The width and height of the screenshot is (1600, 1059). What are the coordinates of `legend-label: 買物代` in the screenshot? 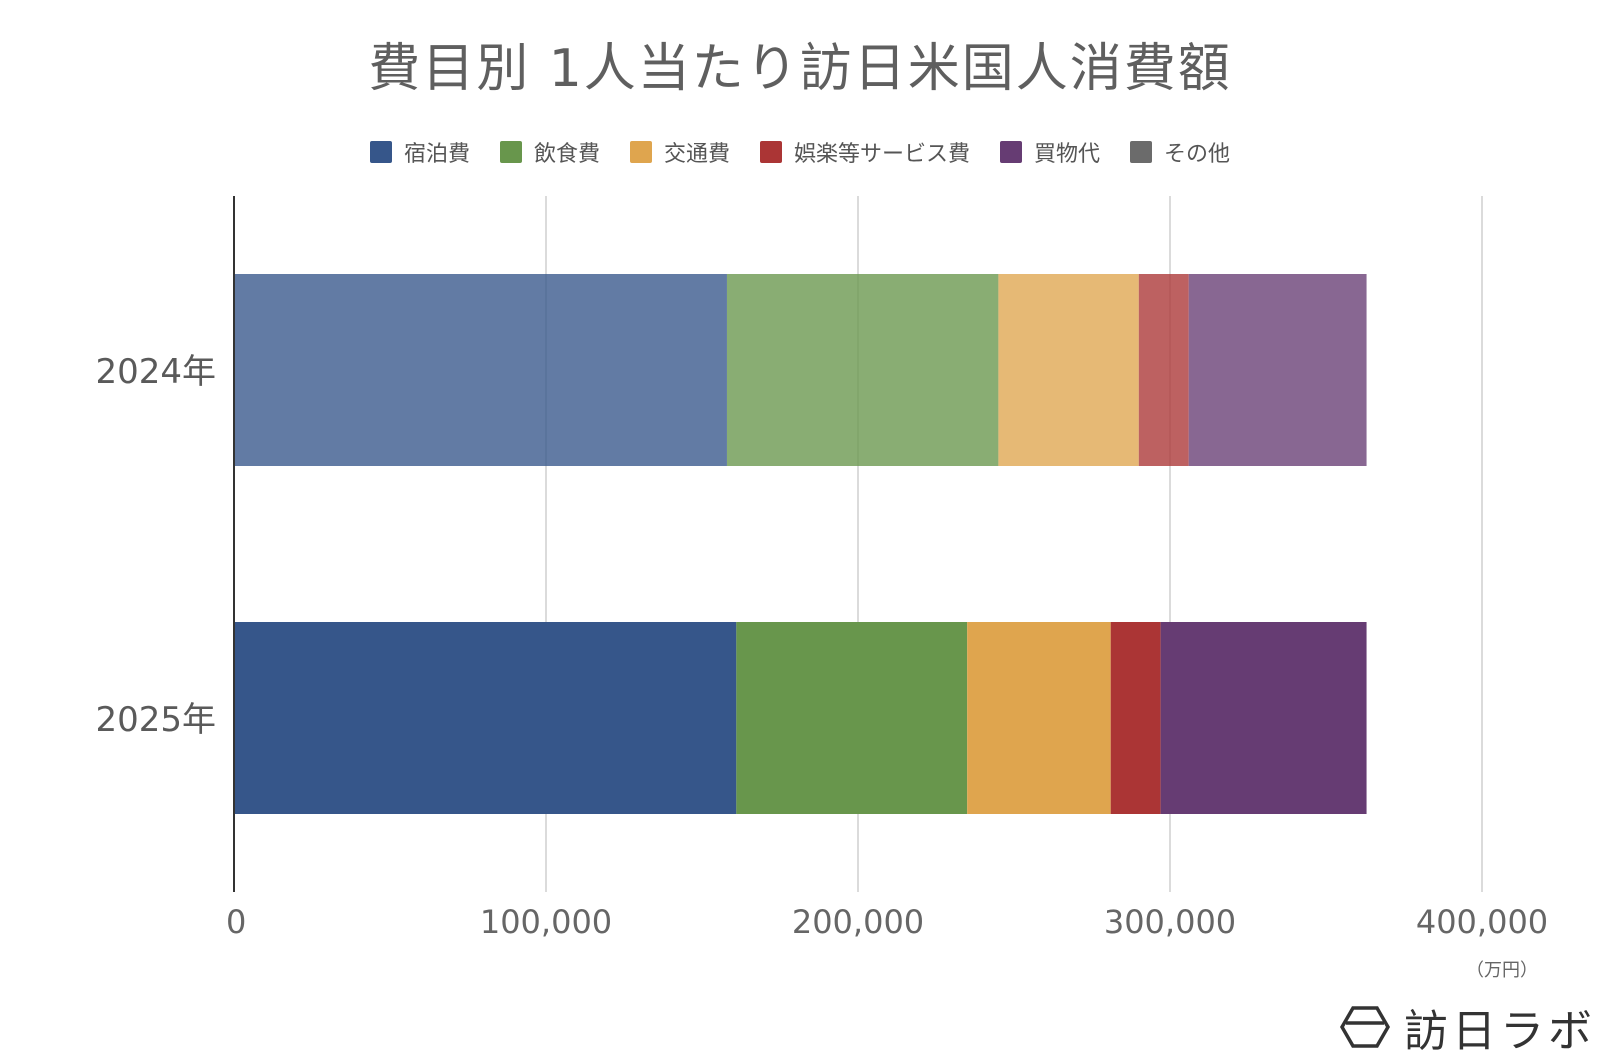 It's located at (1067, 154).